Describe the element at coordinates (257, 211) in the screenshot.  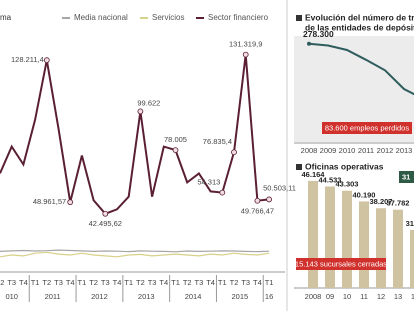
I see `value-label: 49.766,47` at that location.